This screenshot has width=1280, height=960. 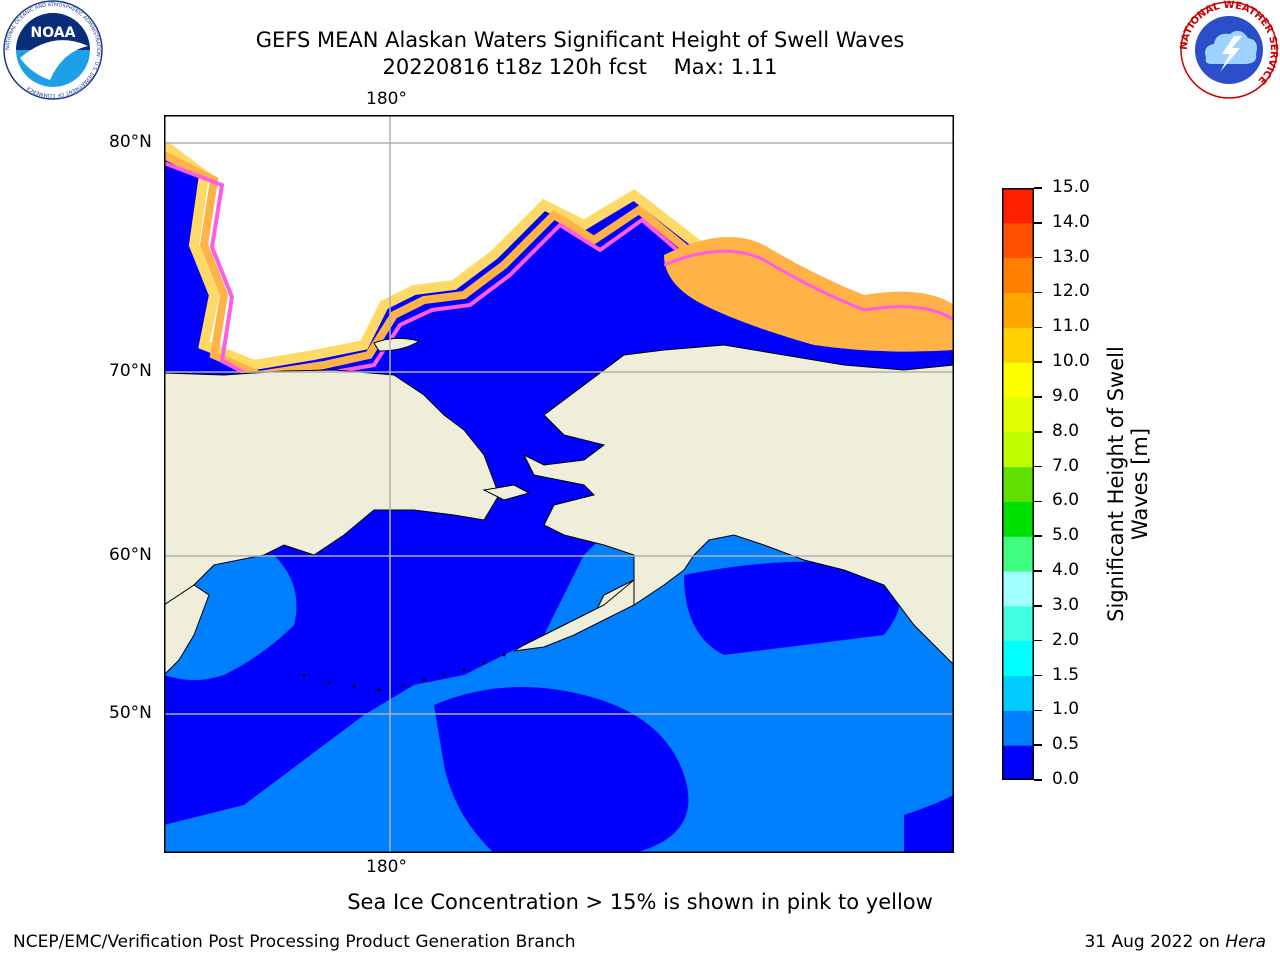 I want to click on land-wrangel-island, so click(x=397, y=344).